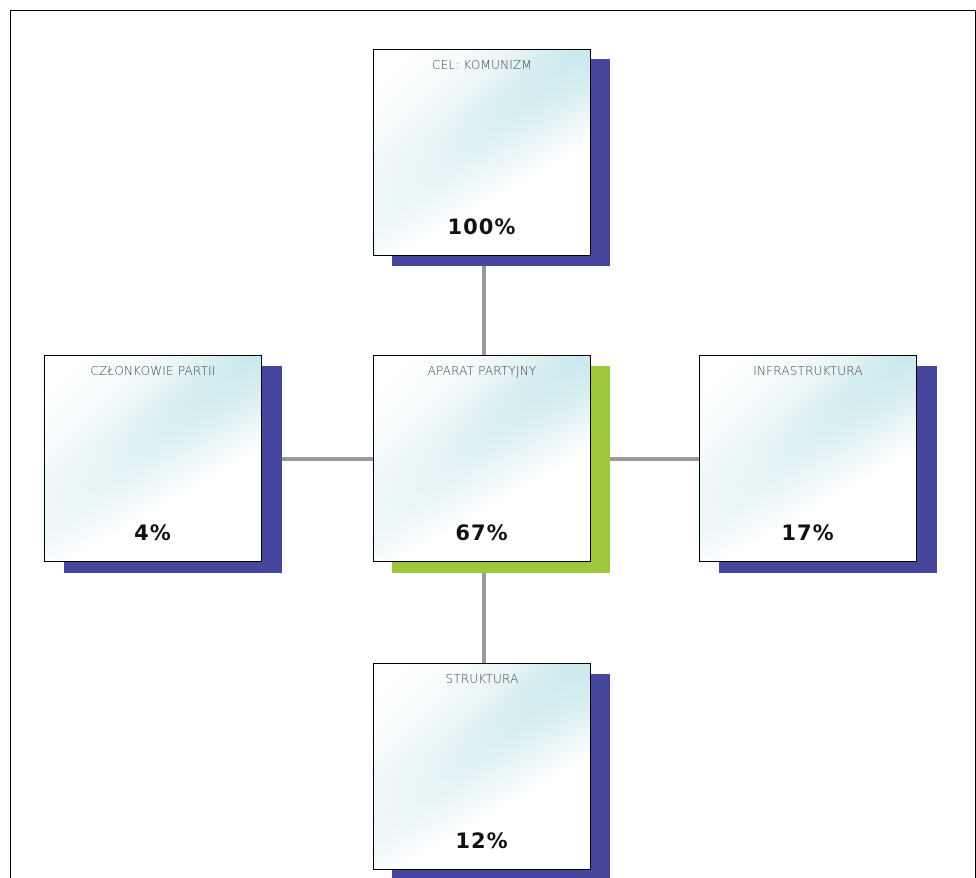 Image resolution: width=976 pixels, height=878 pixels. I want to click on node-top-title: CEL: KOMUNIZM, so click(482, 65).